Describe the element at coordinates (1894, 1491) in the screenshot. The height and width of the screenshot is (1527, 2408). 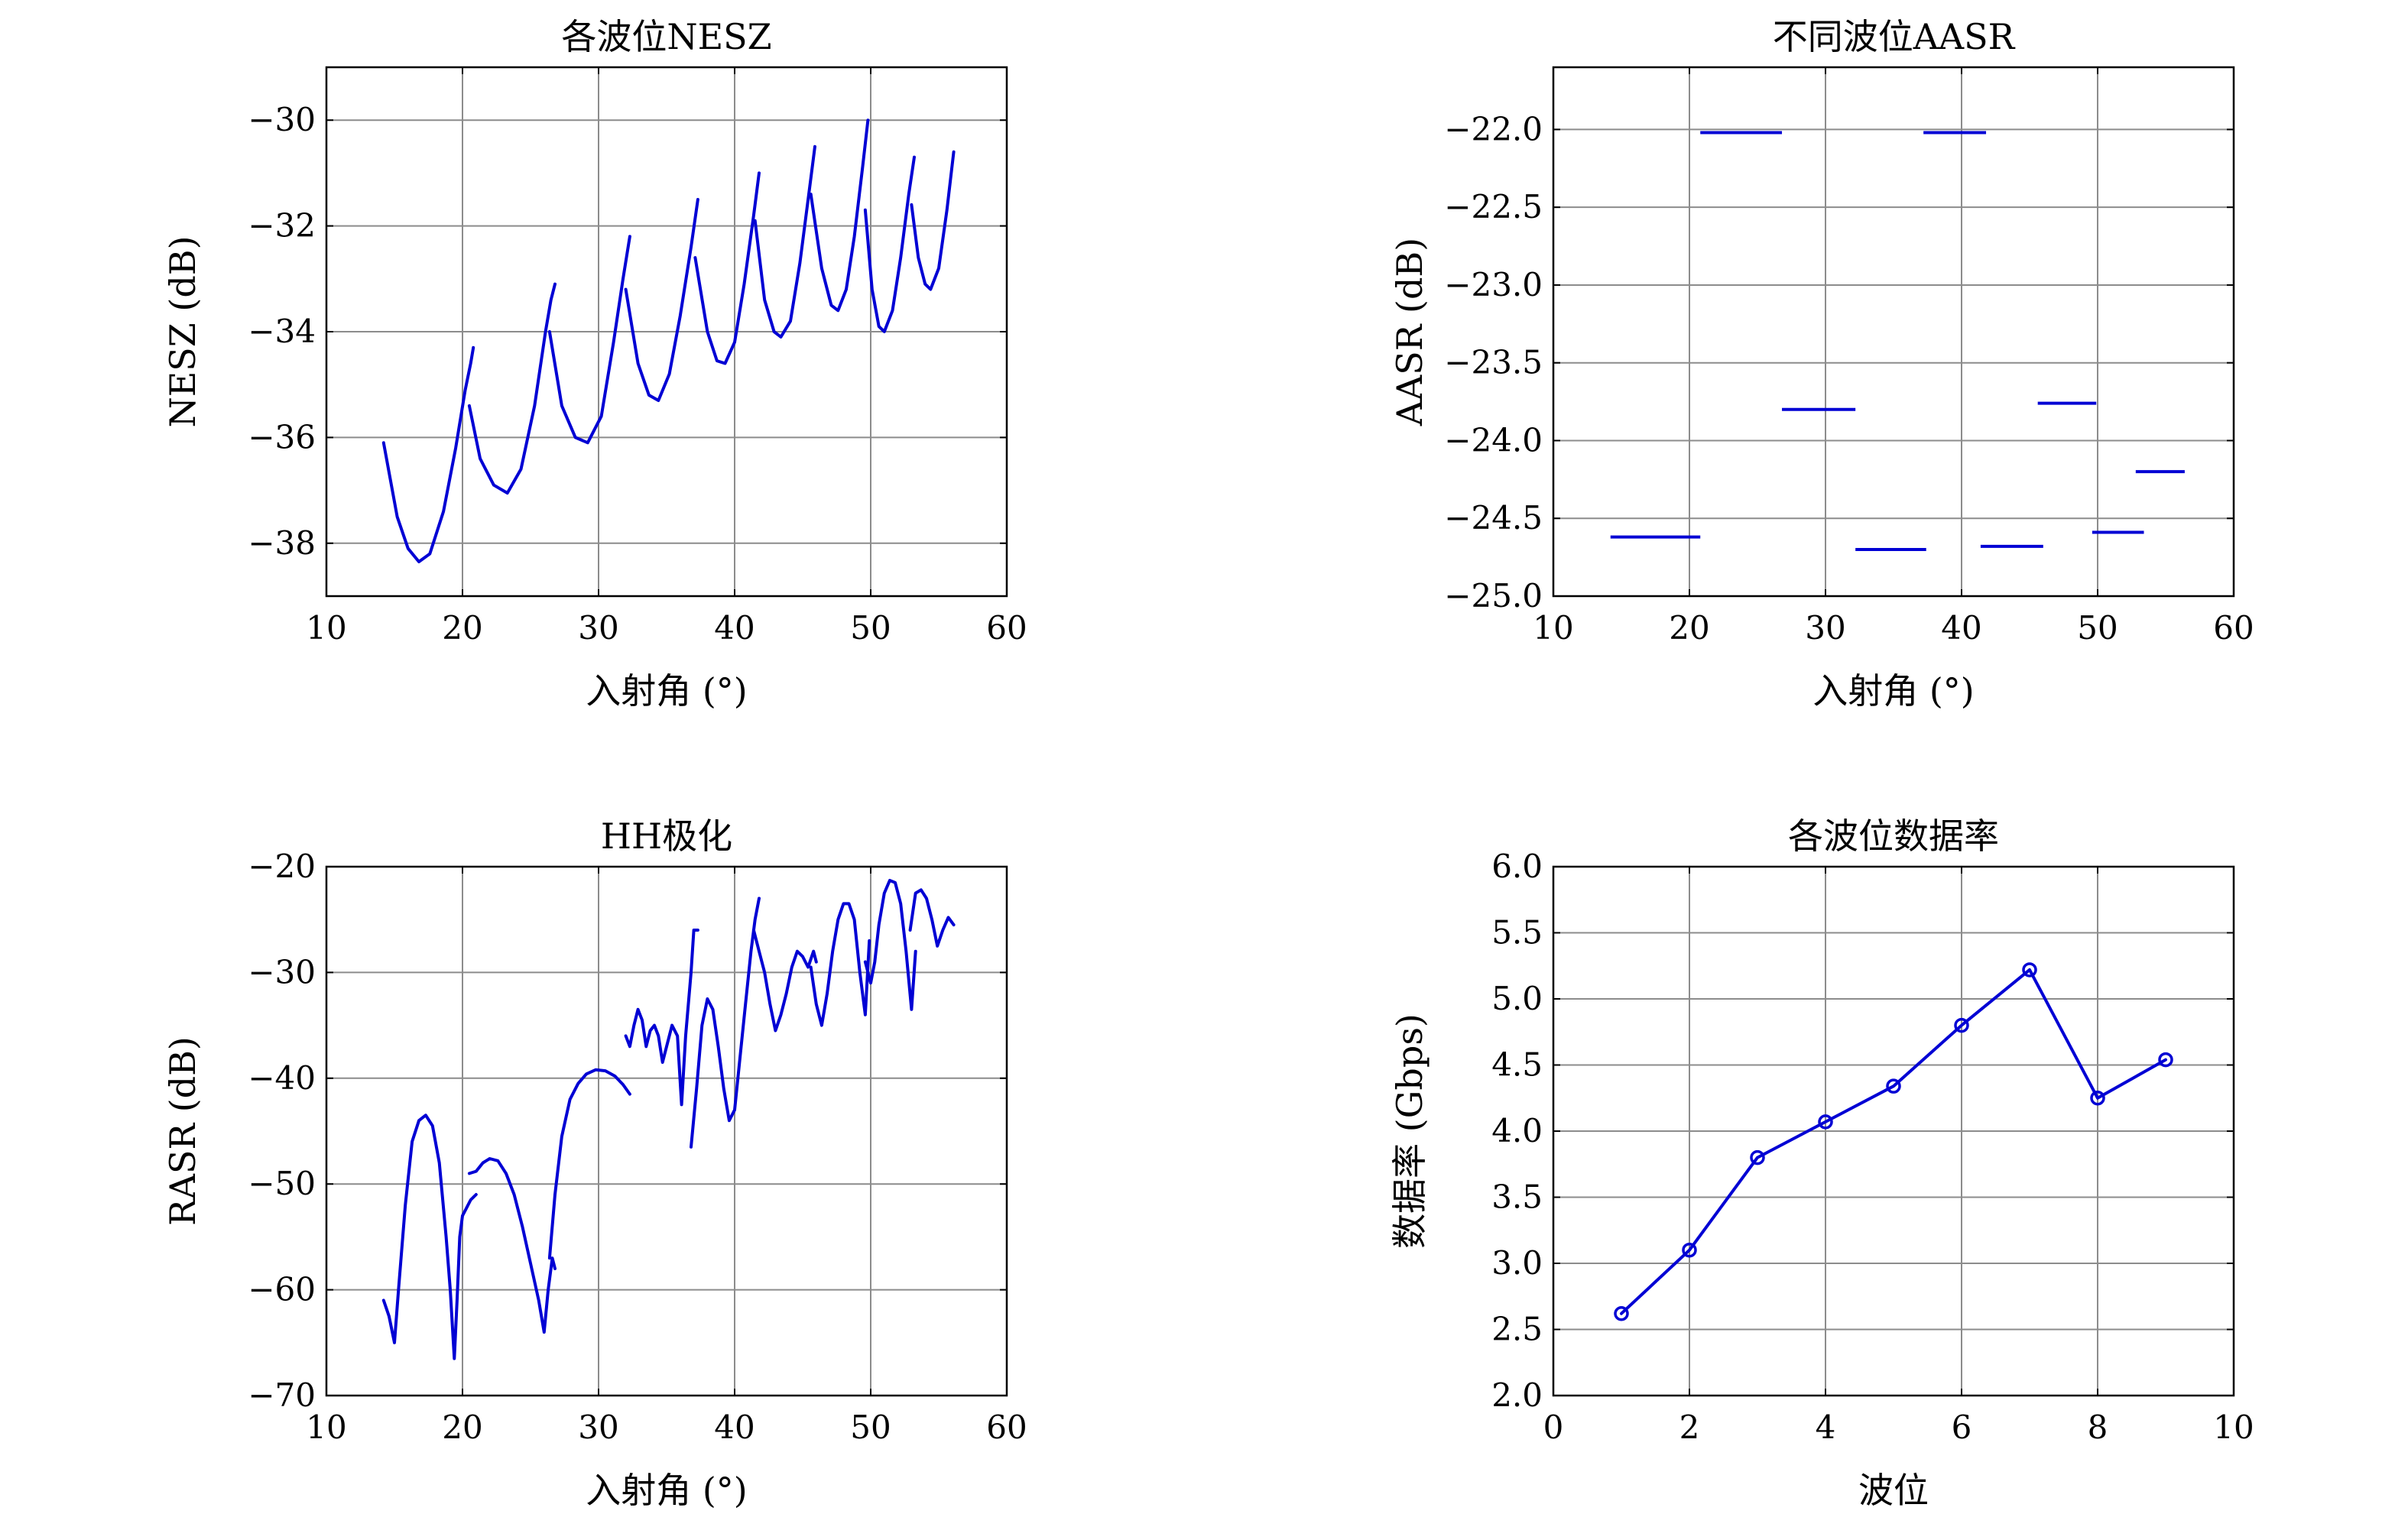
I see `datarate-xlabel: 波位` at that location.